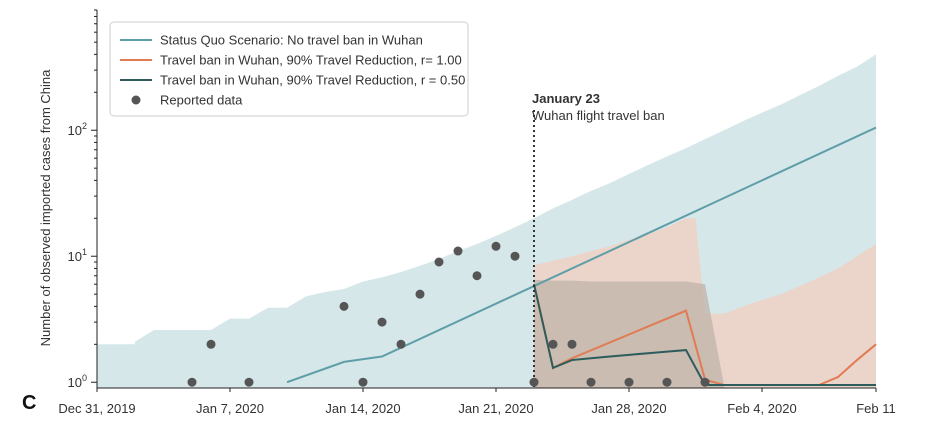 This screenshot has width=939, height=436. I want to click on x-tick-label: Dec 31, 2019, so click(96, 408).